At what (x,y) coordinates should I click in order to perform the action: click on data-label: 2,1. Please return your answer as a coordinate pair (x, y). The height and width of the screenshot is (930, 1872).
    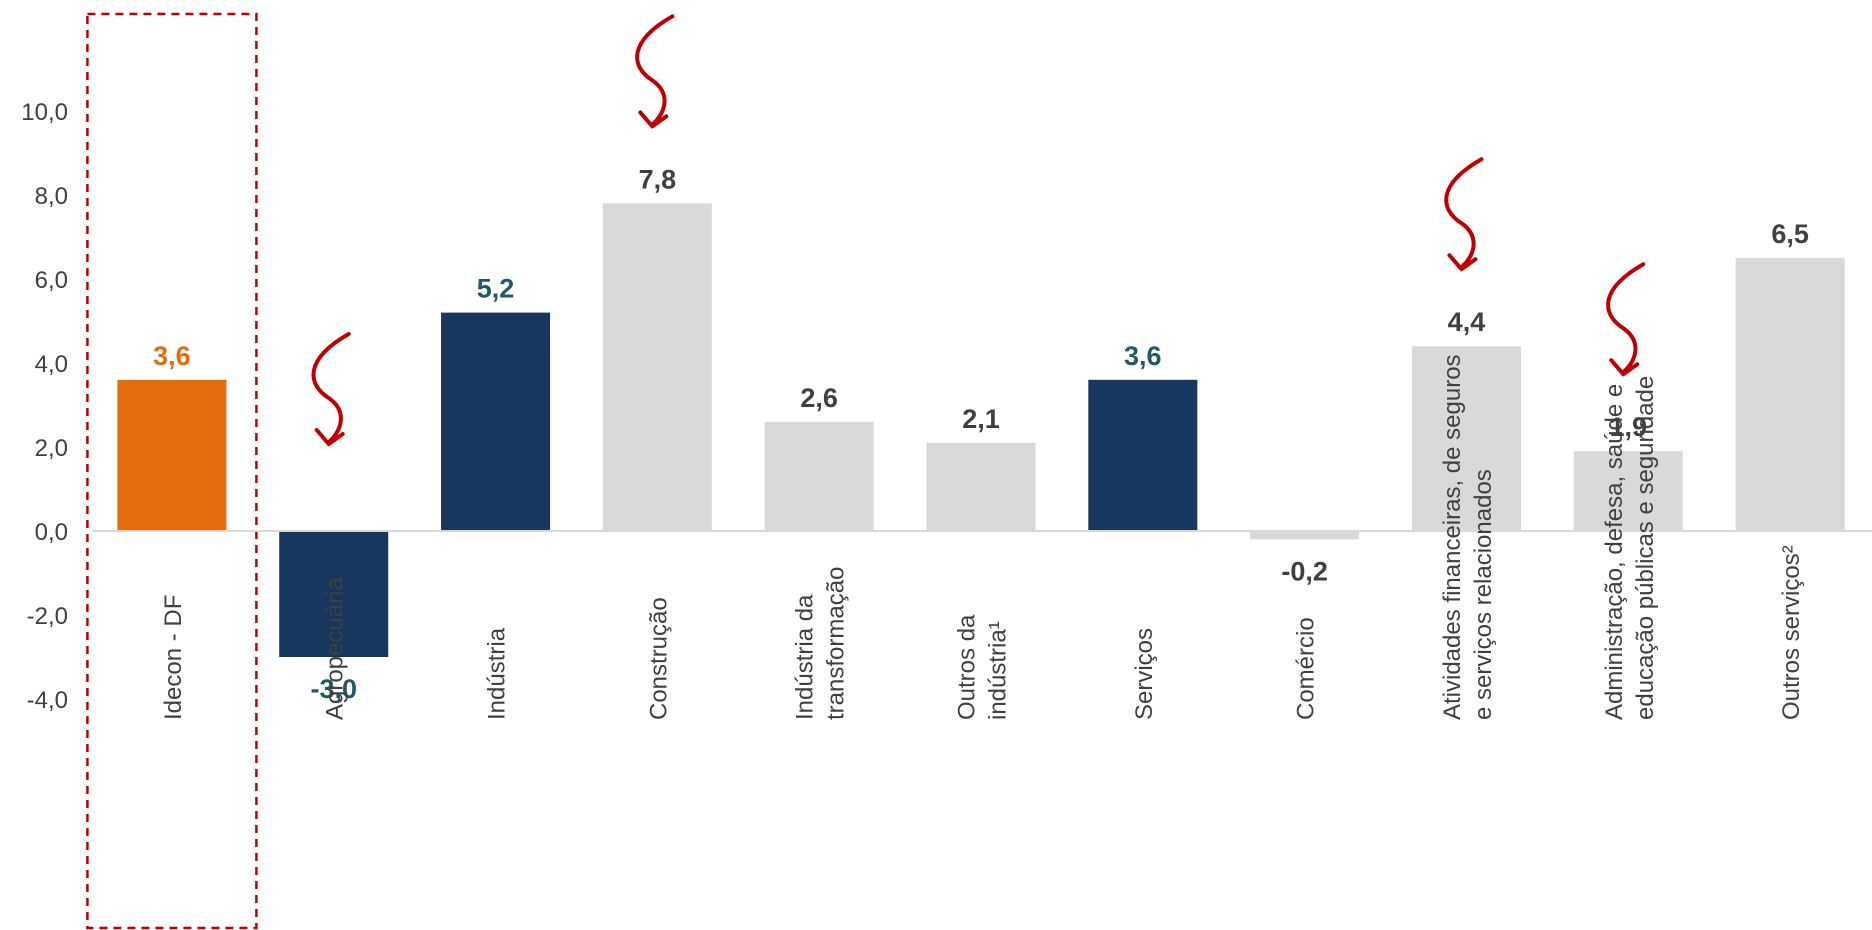
    Looking at the image, I should click on (981, 419).